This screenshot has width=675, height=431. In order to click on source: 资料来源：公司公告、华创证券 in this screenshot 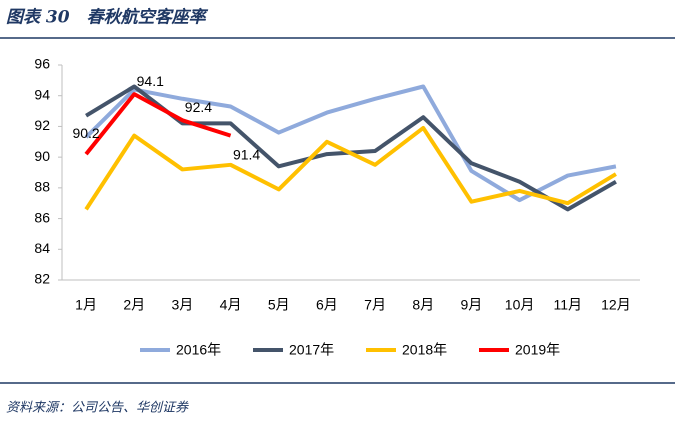, I will do `click(97, 408)`.